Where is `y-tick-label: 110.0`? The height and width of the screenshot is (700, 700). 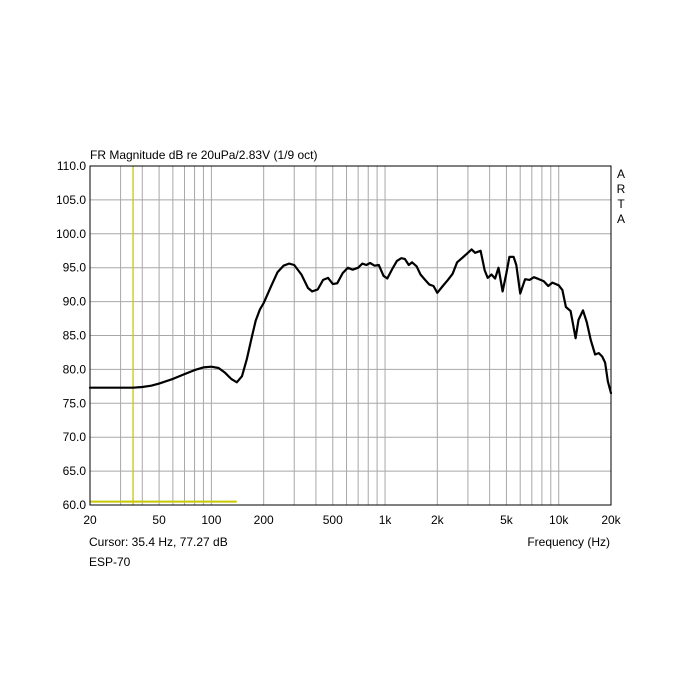
y-tick-label: 110.0 is located at coordinates (71, 166).